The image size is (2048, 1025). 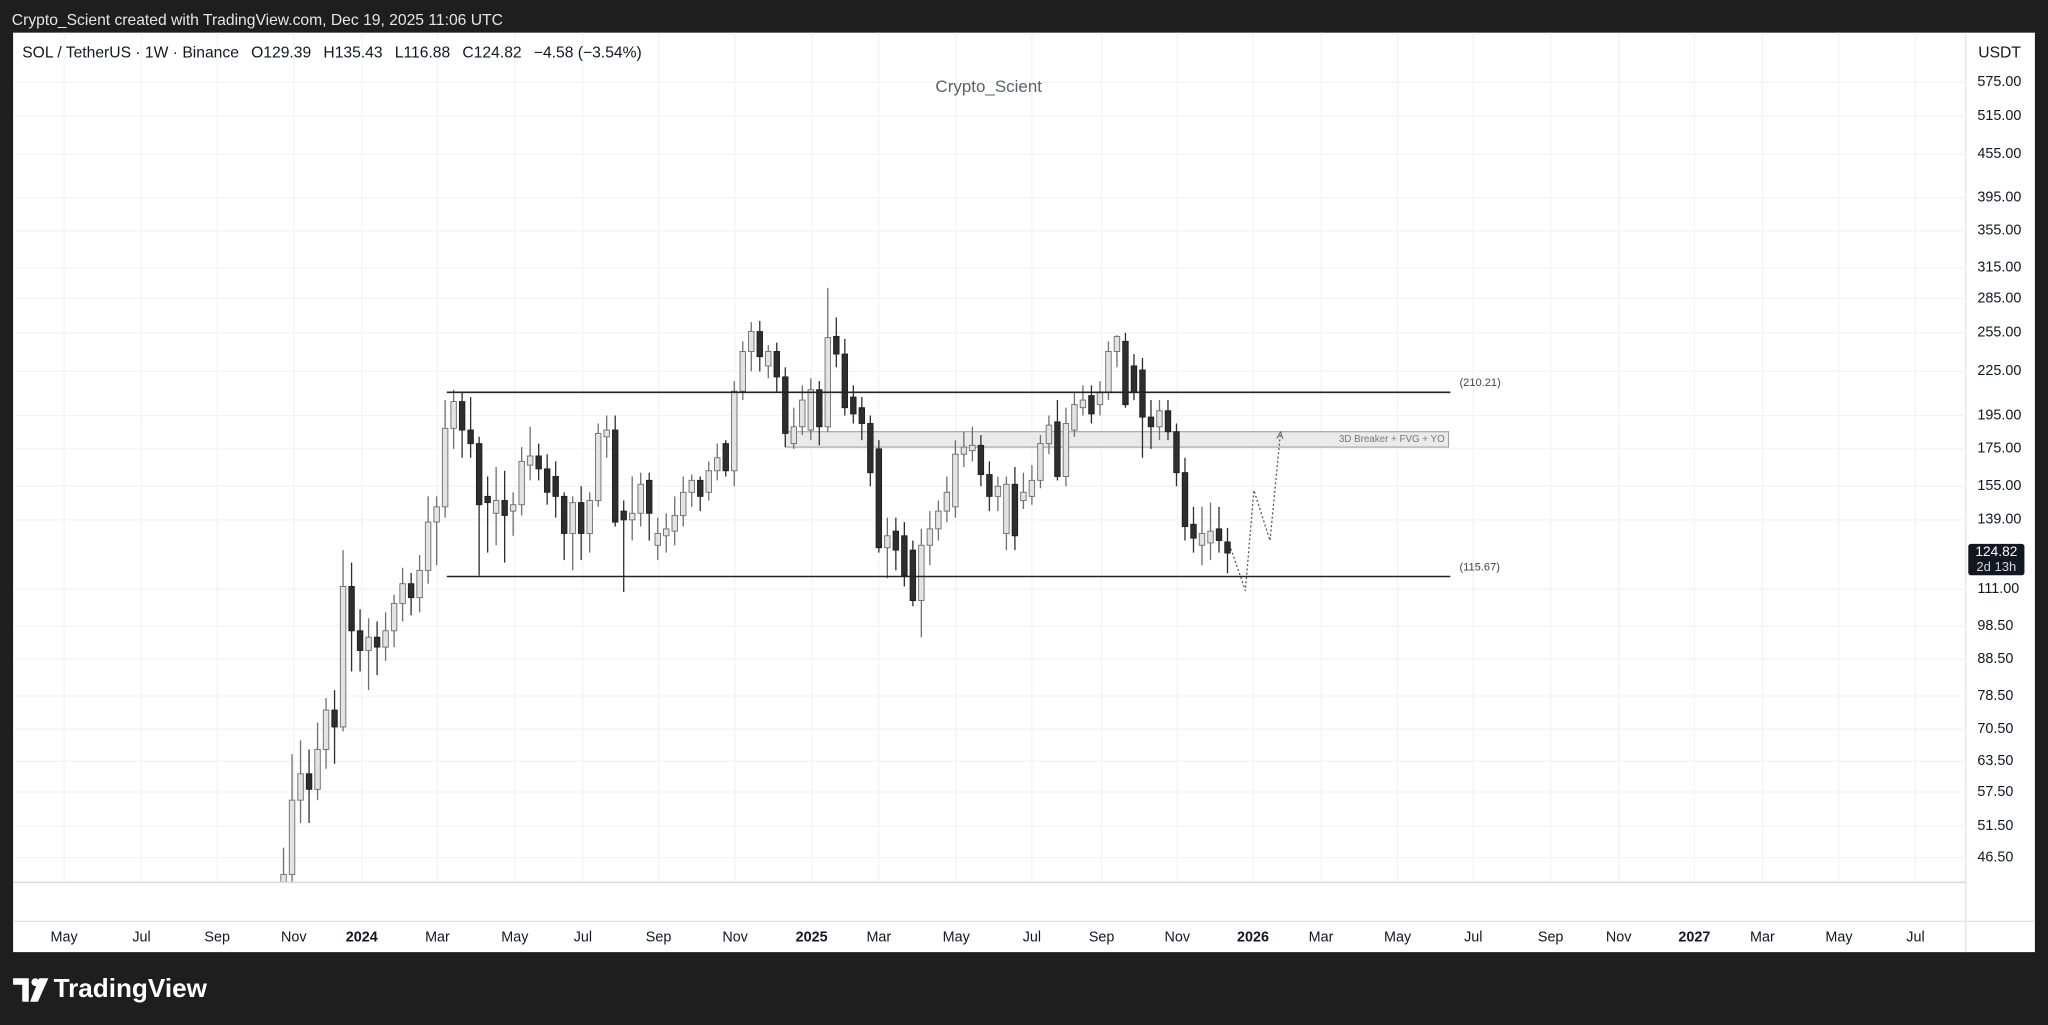 I want to click on level-label: (115.67), so click(x=1479, y=567).